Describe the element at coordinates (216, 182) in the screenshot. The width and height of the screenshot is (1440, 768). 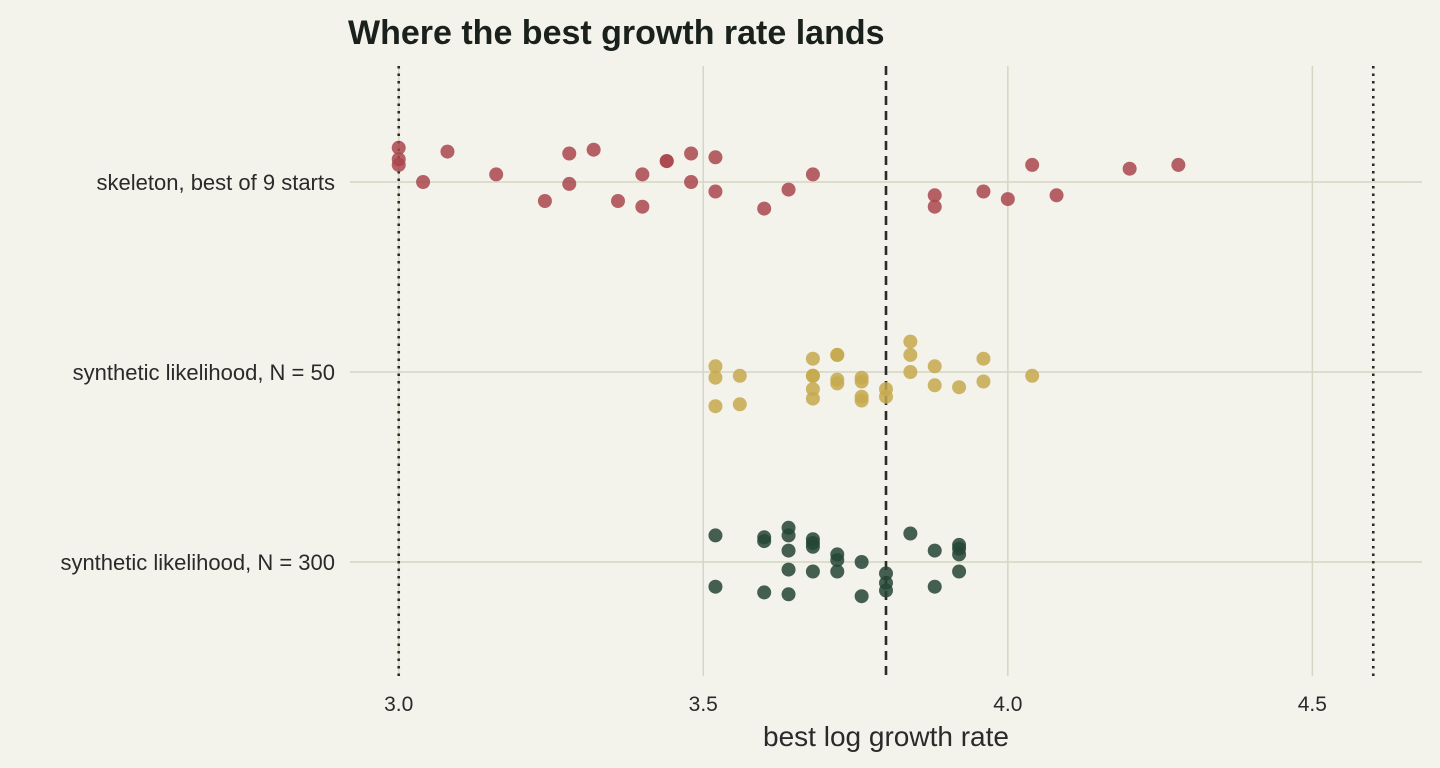
I see `y-tick-label: skeleton, best of 9 starts` at that location.